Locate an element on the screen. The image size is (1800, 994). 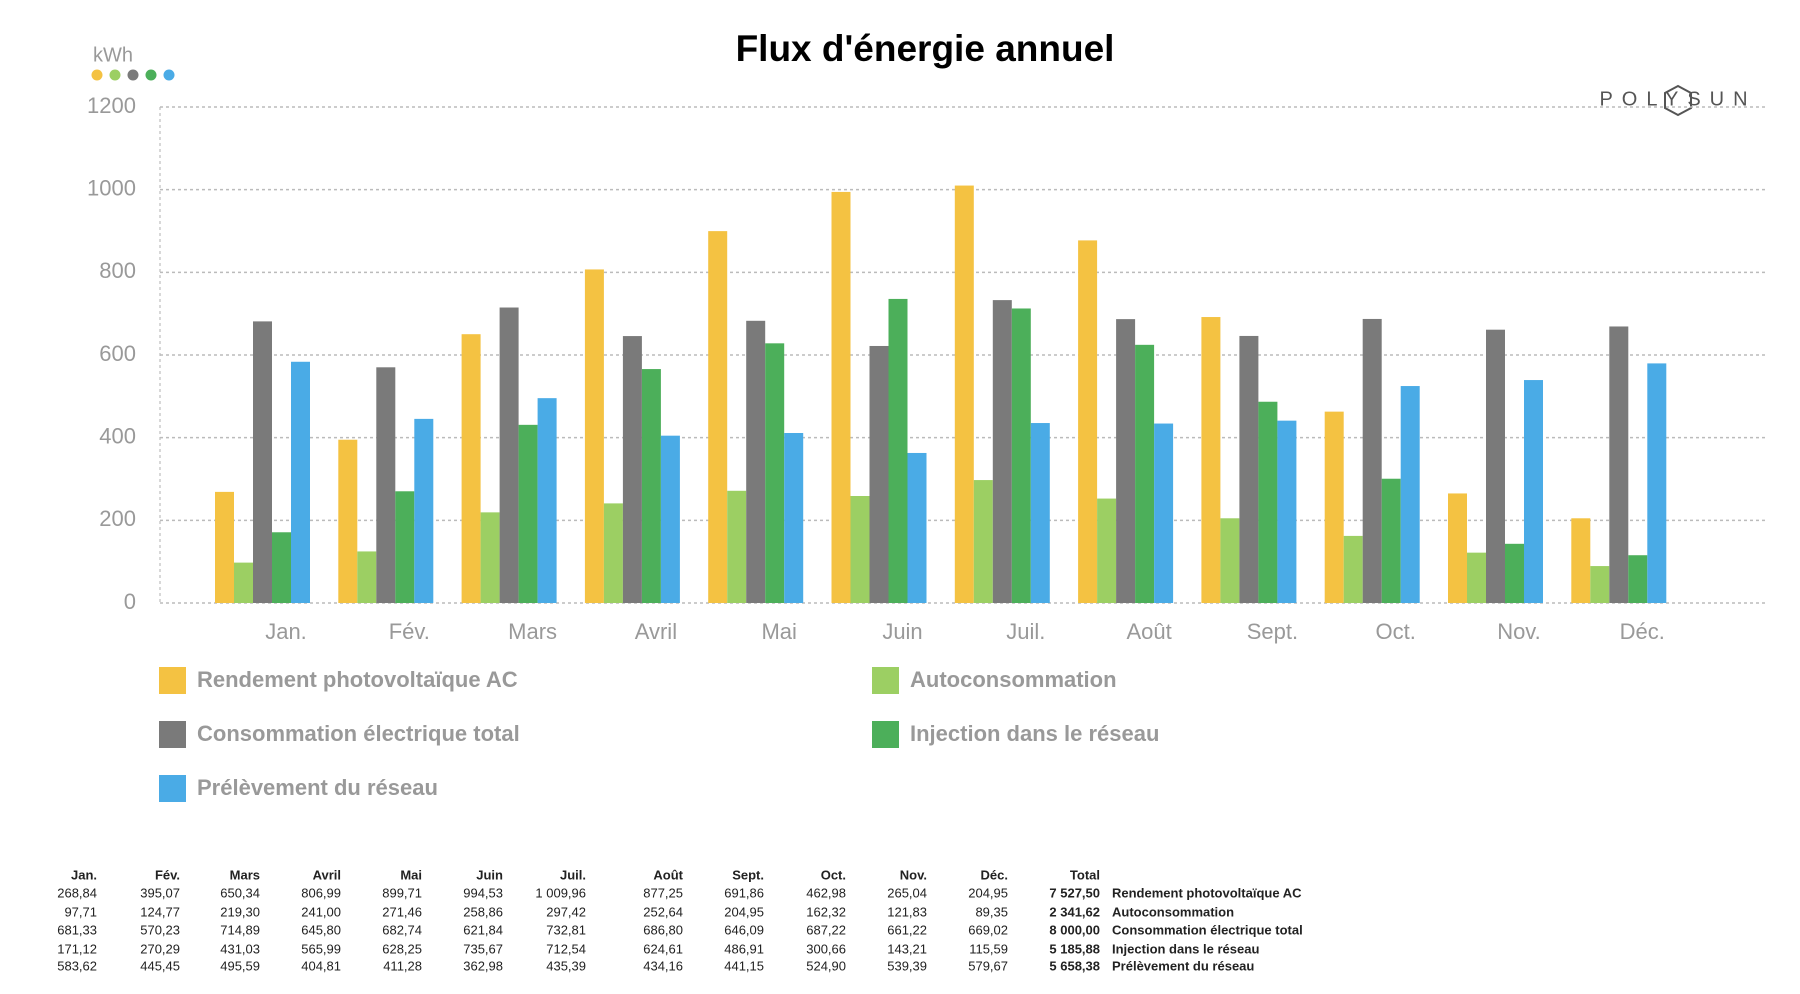
table-header: Mars is located at coordinates (245, 874).